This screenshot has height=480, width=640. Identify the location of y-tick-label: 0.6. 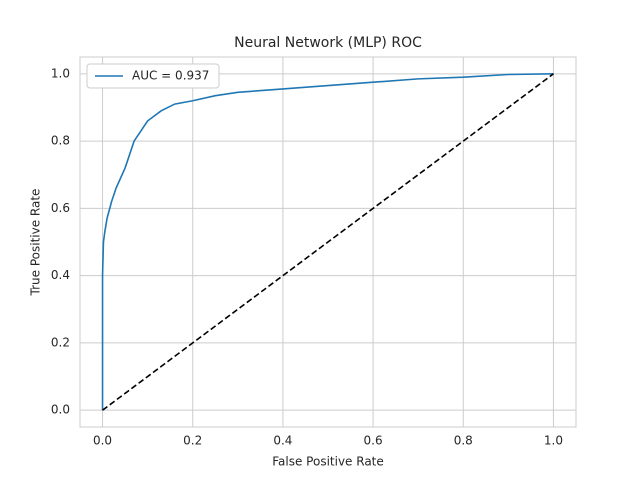
(60, 208).